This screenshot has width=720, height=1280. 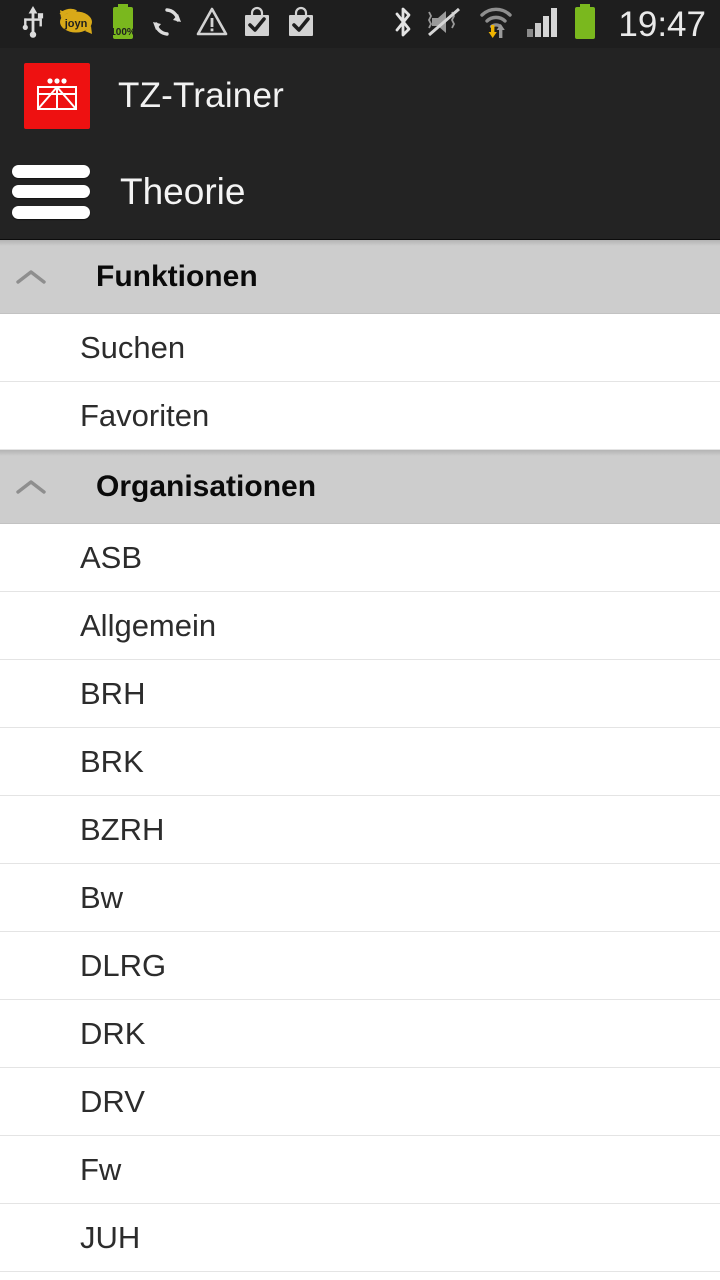 What do you see at coordinates (102, 897) in the screenshot?
I see `list-item-label: Bw` at bounding box center [102, 897].